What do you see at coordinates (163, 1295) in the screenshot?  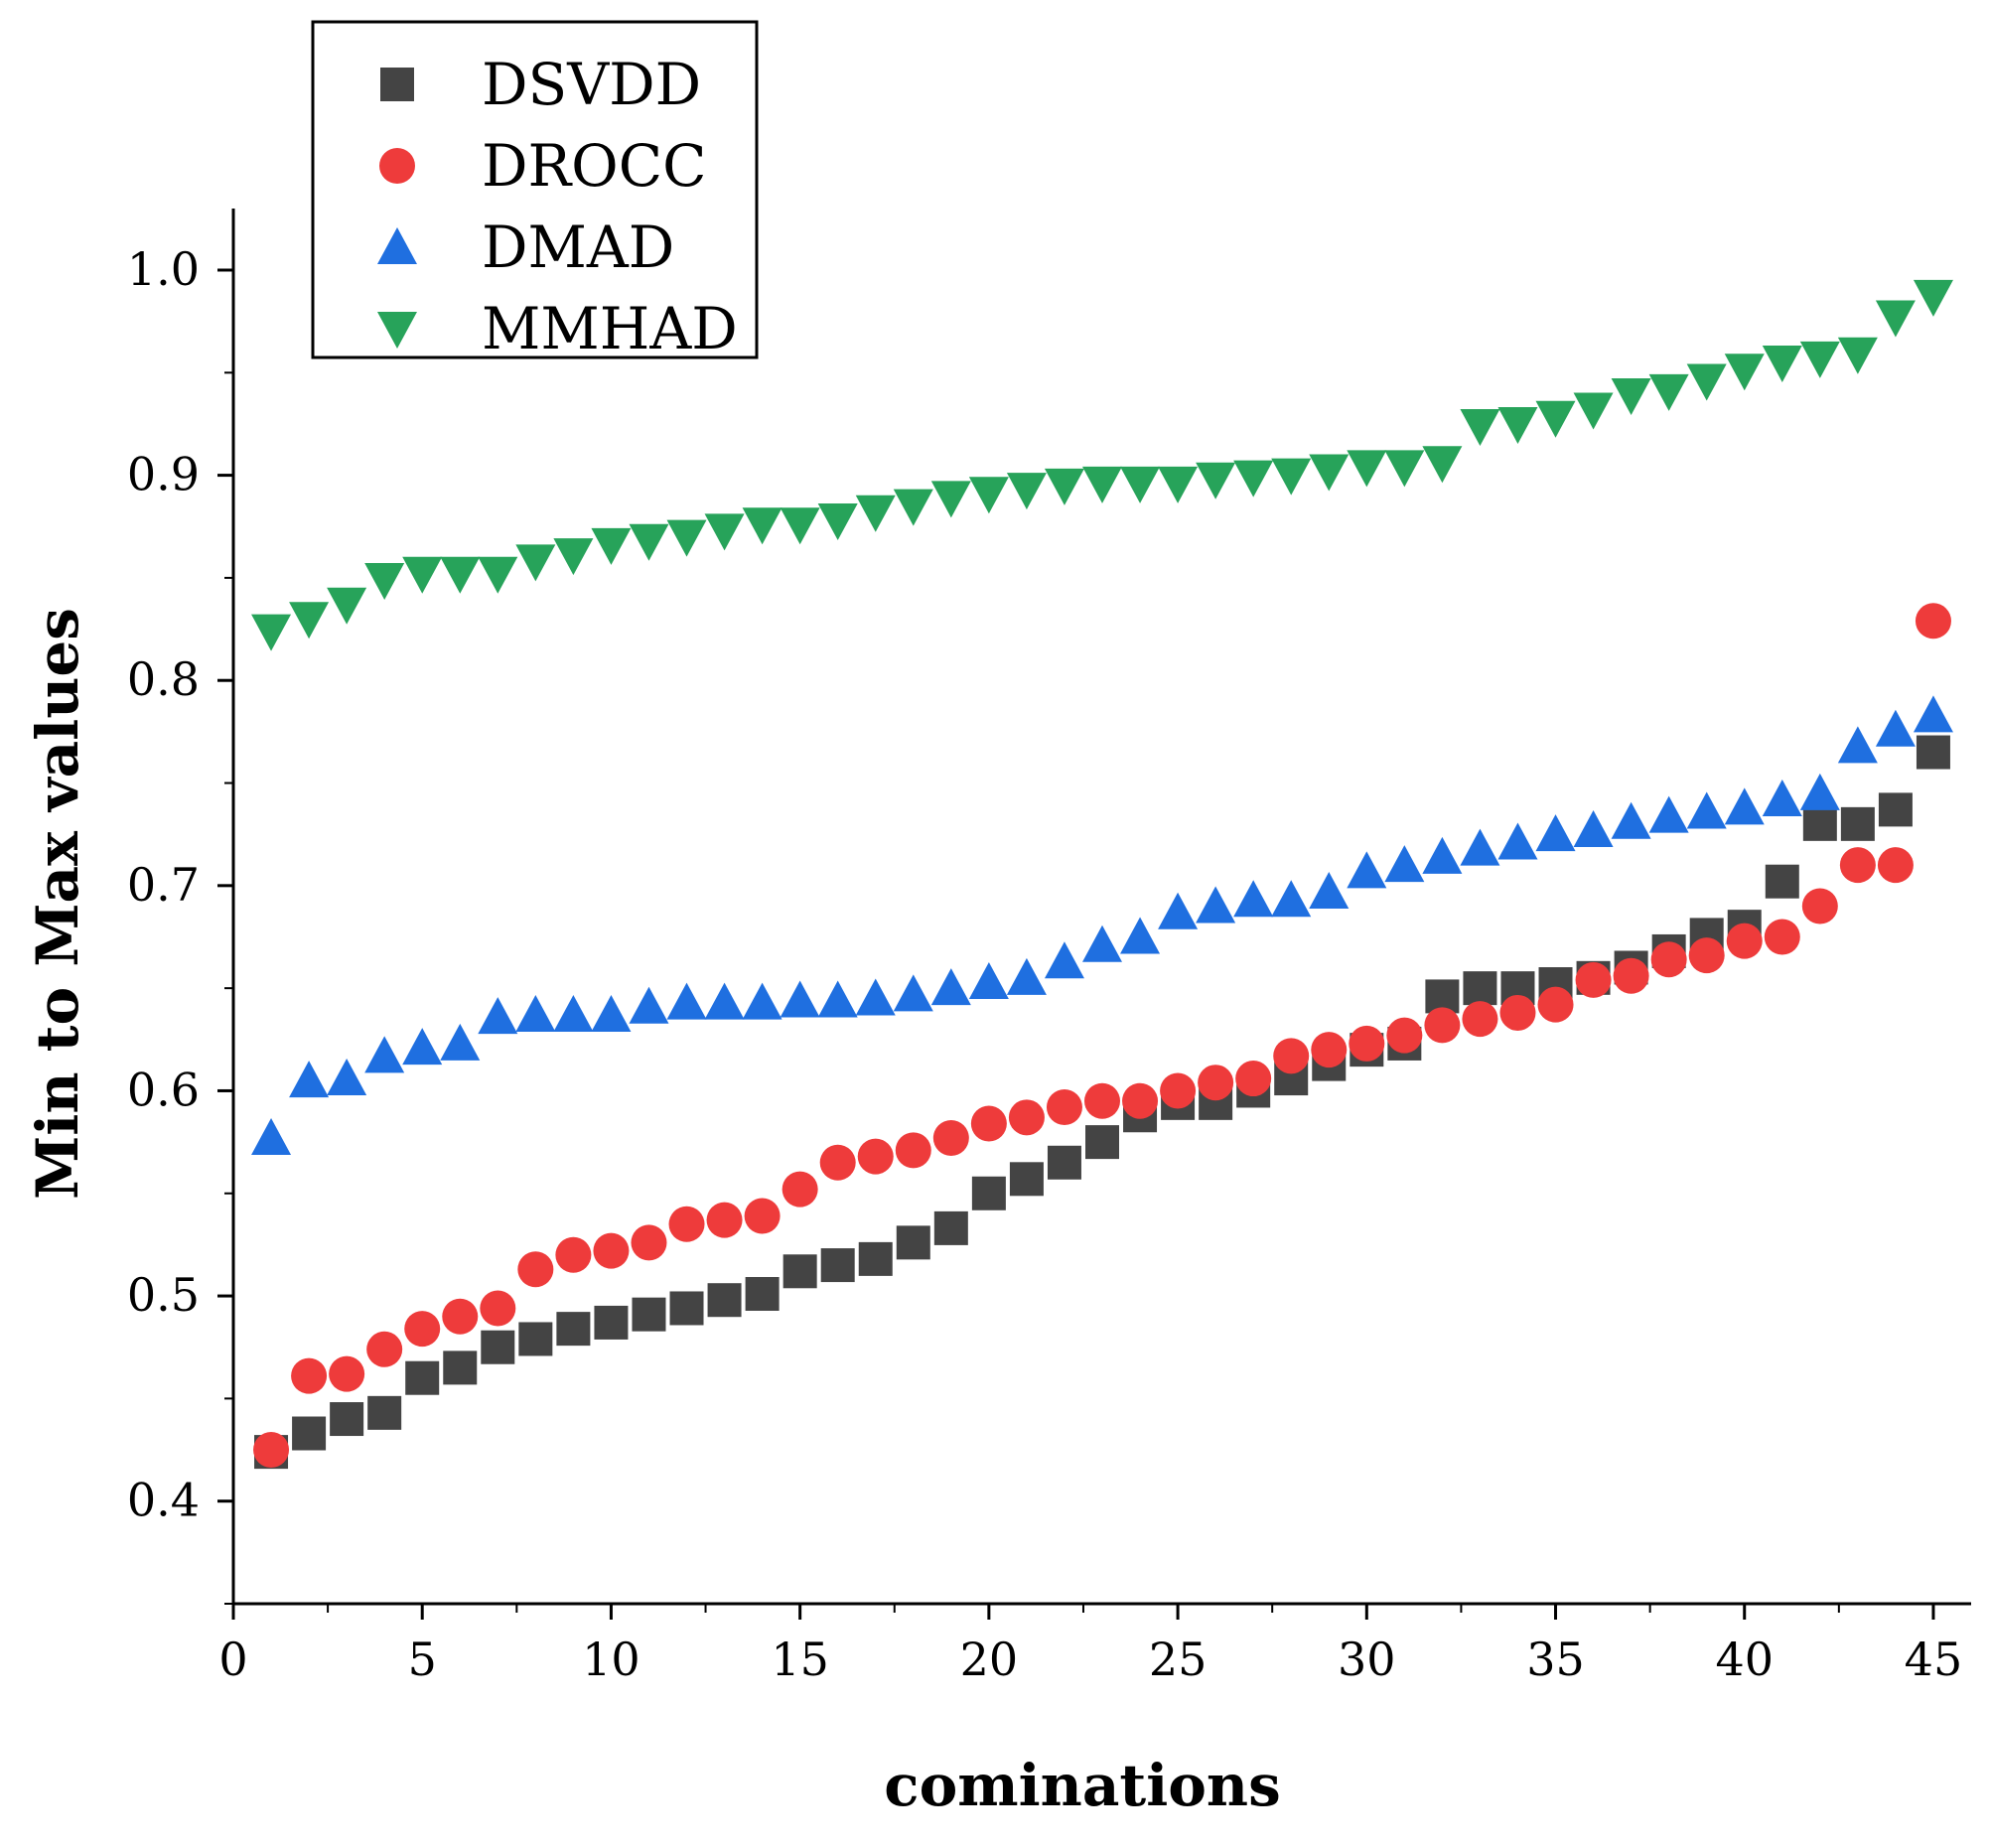 I see `y-tick-label: 0.5` at bounding box center [163, 1295].